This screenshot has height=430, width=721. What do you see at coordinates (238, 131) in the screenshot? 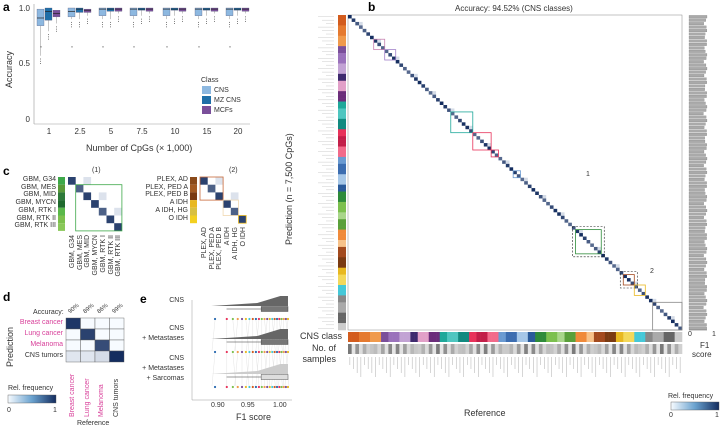
I see `a-xtick: 20` at bounding box center [238, 131].